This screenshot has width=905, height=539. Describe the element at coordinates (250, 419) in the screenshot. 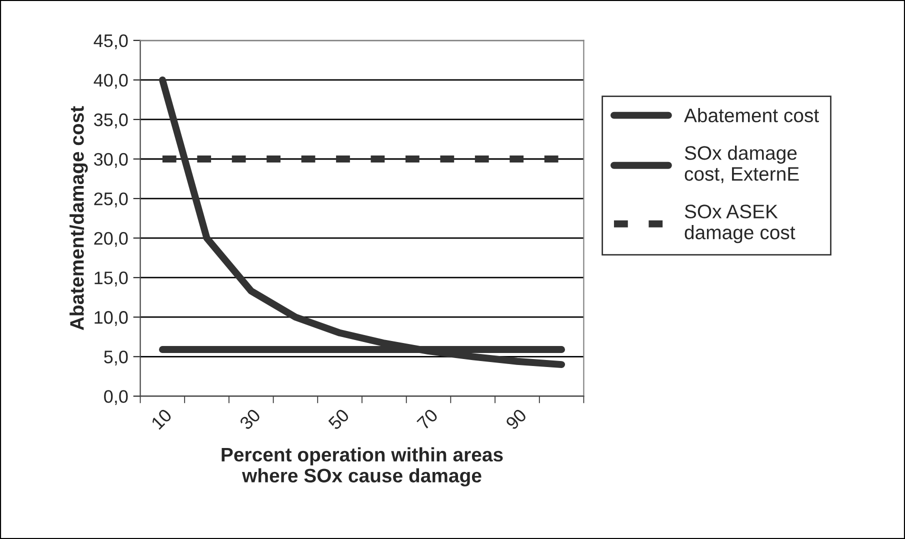

I see `x-tick-label: 30` at that location.